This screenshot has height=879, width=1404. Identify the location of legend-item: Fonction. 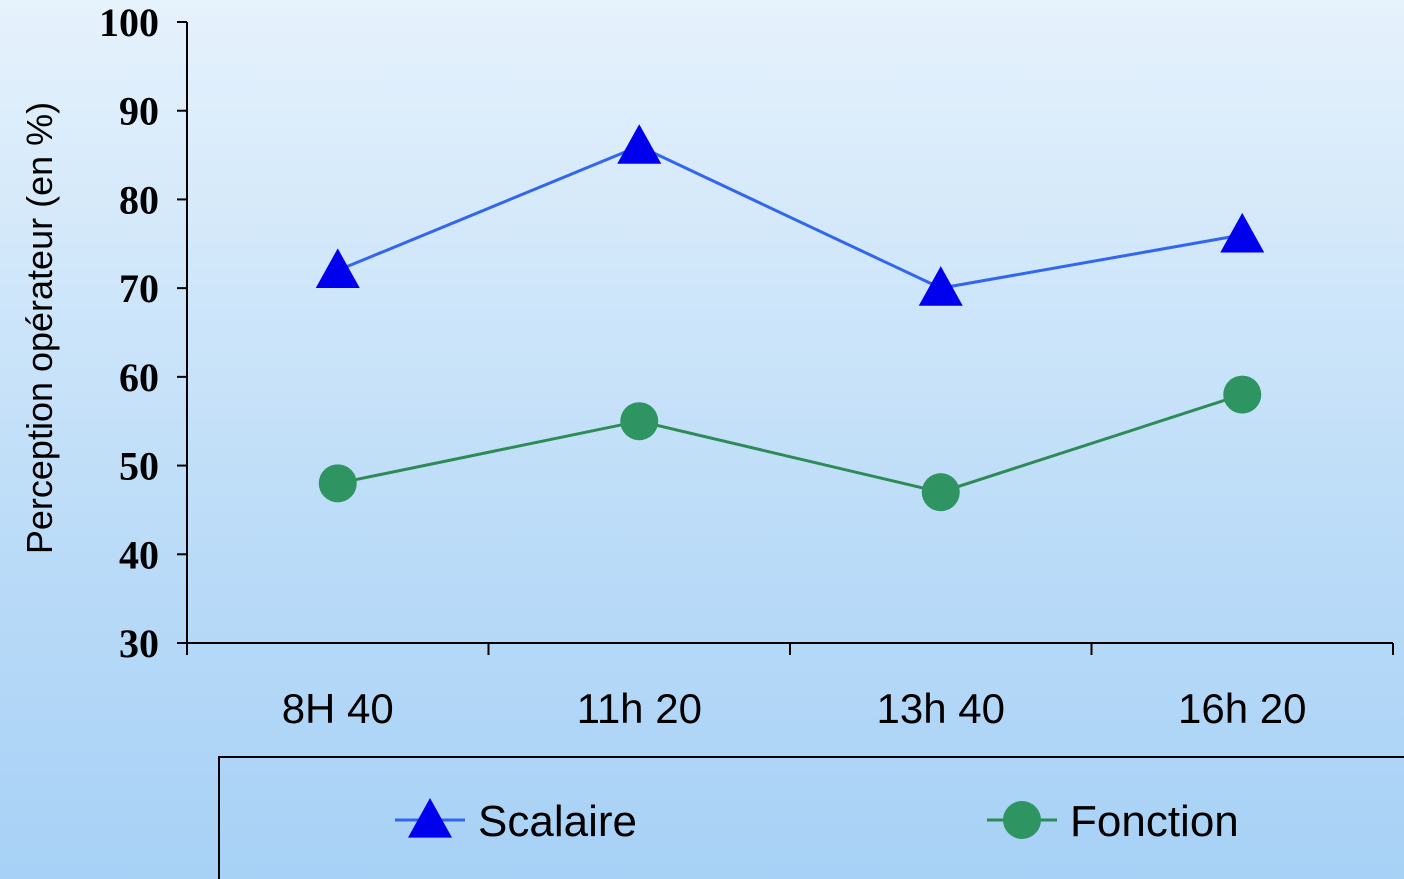
(1113, 821).